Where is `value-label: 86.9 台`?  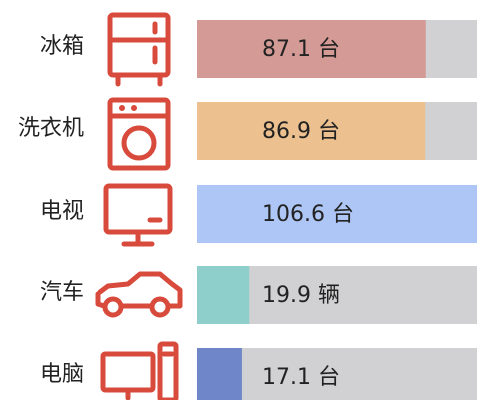
value-label: 86.9 台 is located at coordinates (301, 131).